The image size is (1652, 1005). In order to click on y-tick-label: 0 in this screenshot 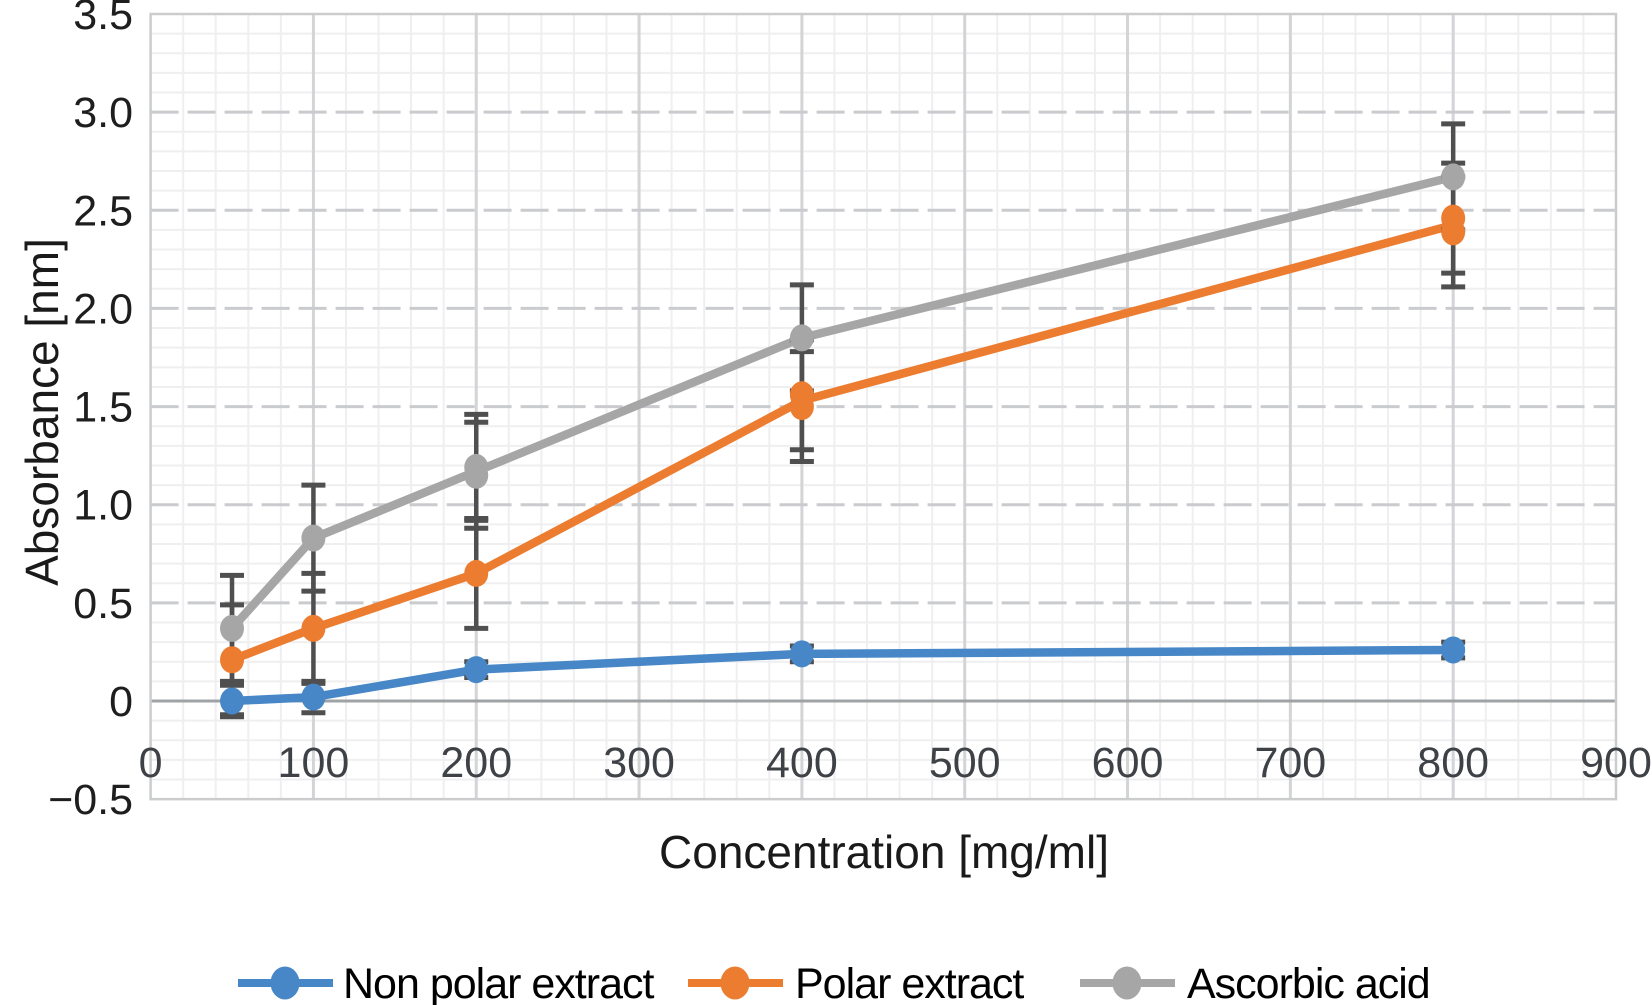, I will do `click(121, 702)`.